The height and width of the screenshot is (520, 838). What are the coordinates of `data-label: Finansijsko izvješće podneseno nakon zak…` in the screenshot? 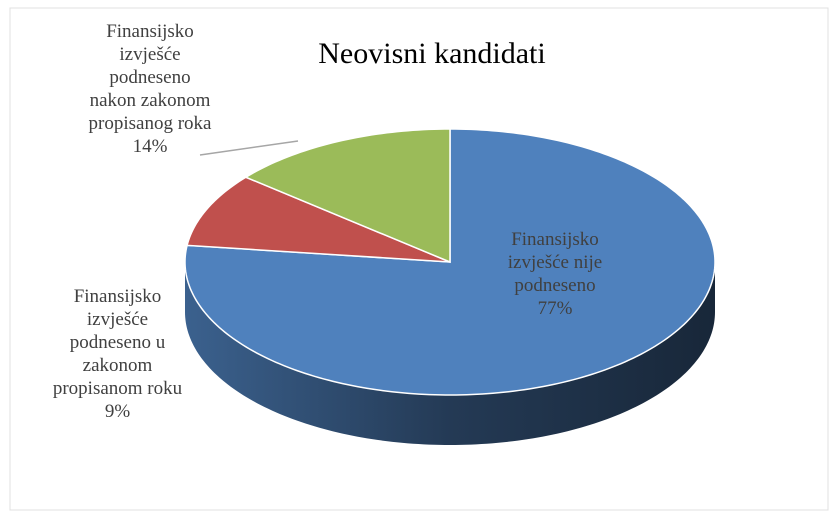 It's located at (150, 89).